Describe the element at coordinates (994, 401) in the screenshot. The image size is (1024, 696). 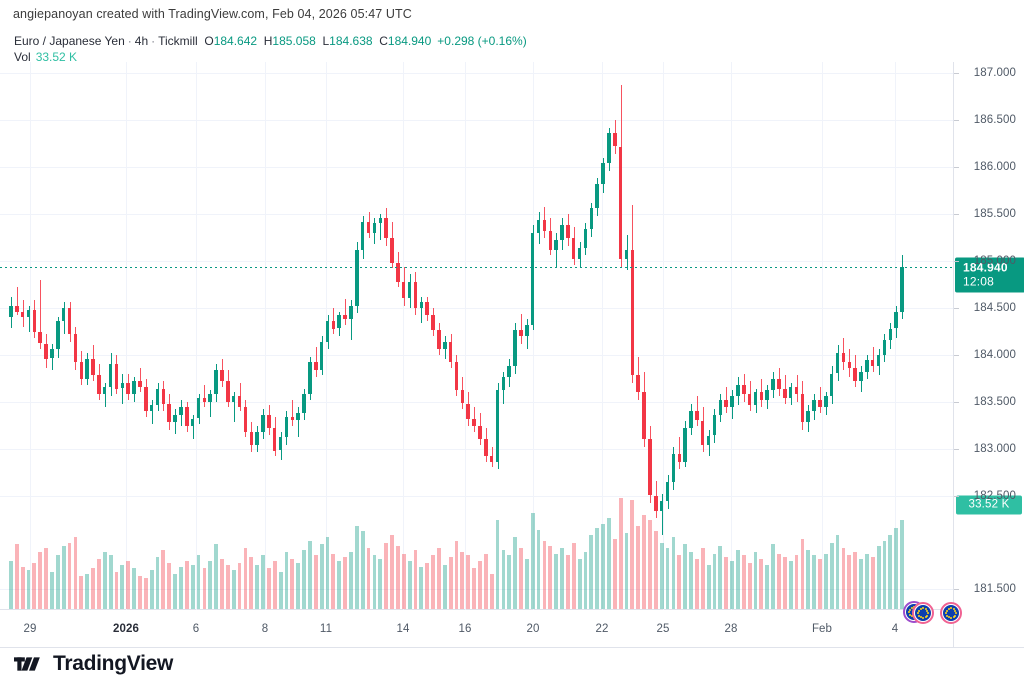
I see `price-axis-tick: 183.500` at that location.